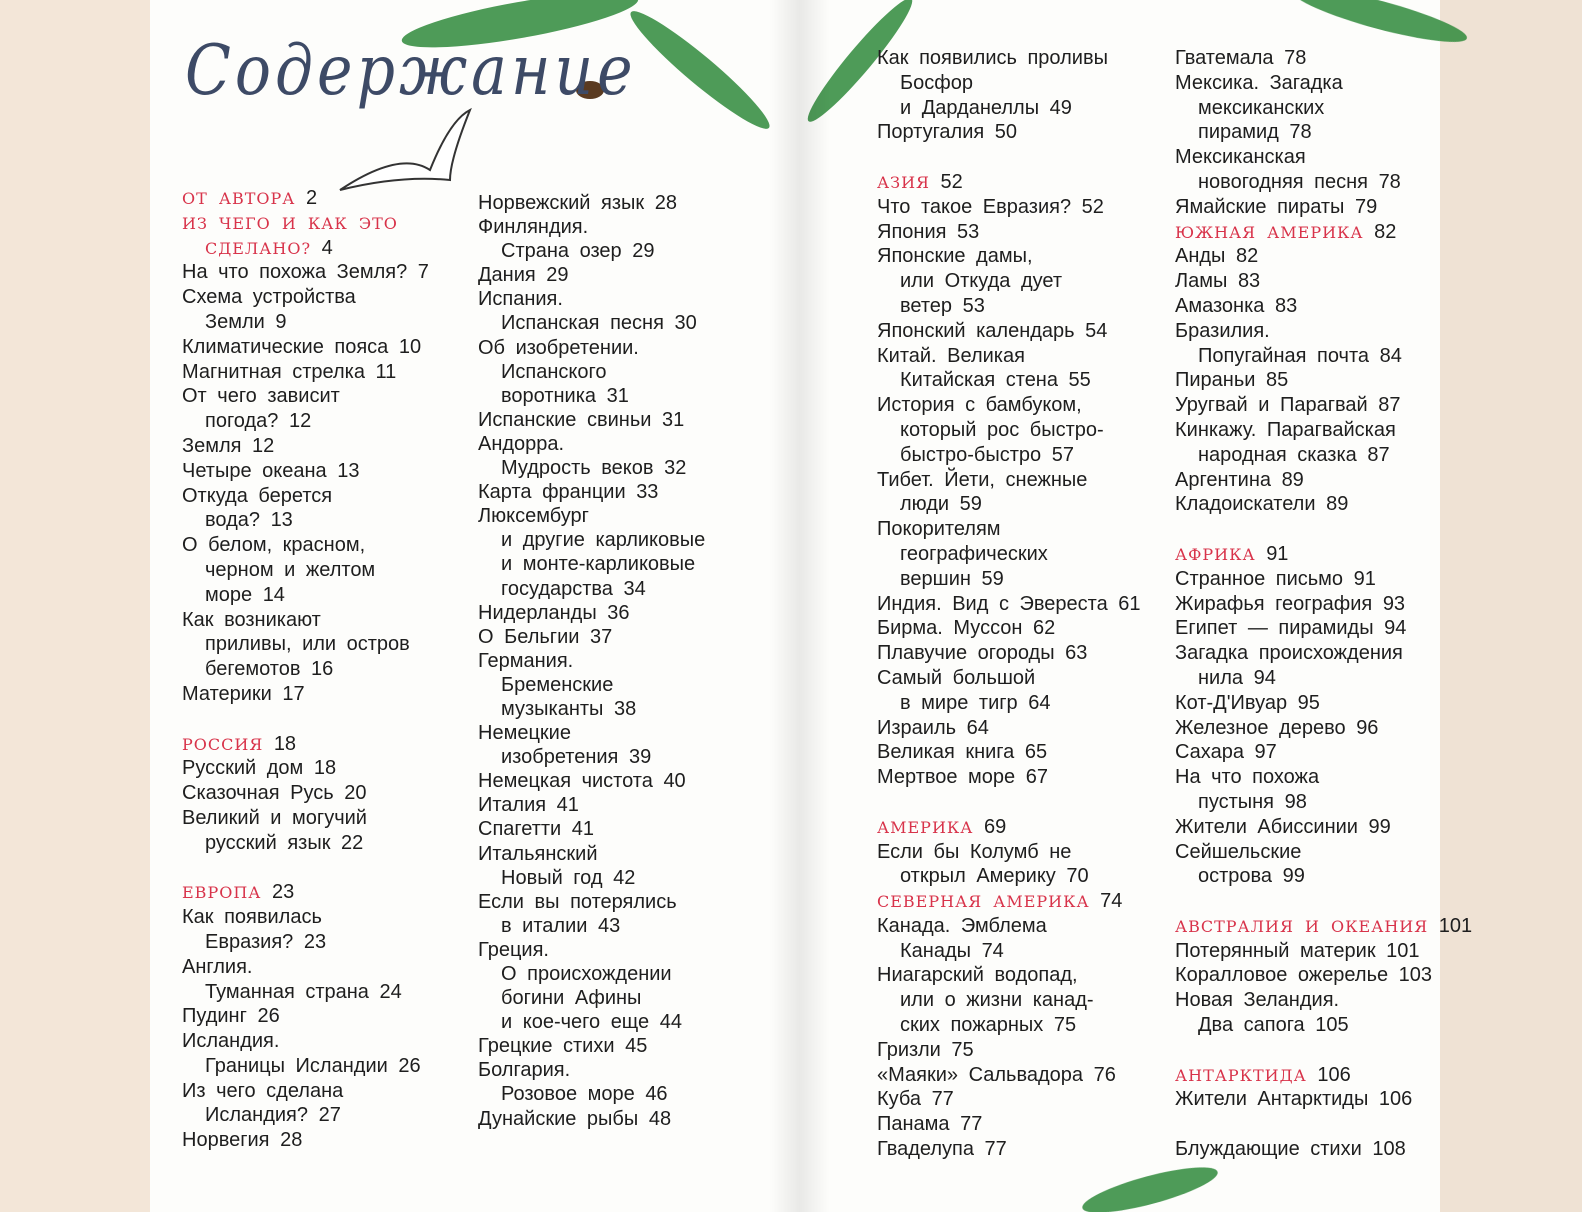 Image resolution: width=1582 pixels, height=1212 pixels. Describe the element at coordinates (1009, 604) in the screenshot. I see `entry-line: Индия. Вид с Эвереста 61` at that location.